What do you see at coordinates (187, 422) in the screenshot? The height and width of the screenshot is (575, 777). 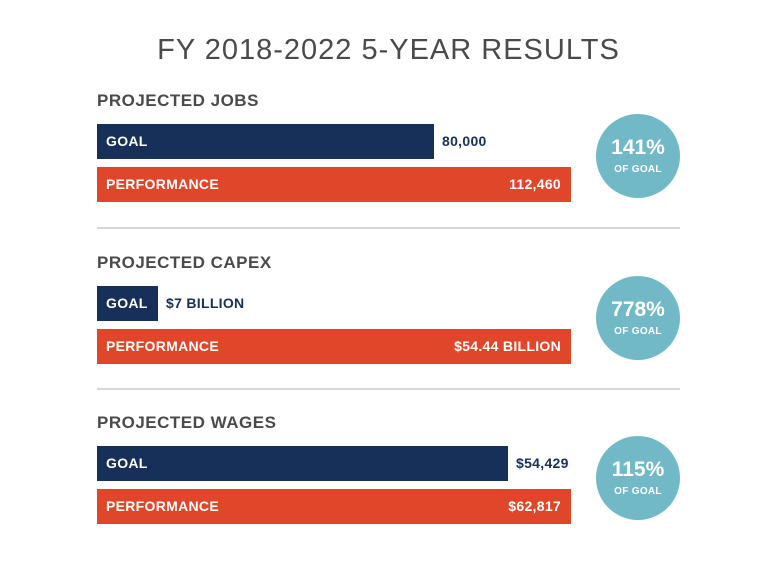 I see `section-label: PROJECTED WAGES` at bounding box center [187, 422].